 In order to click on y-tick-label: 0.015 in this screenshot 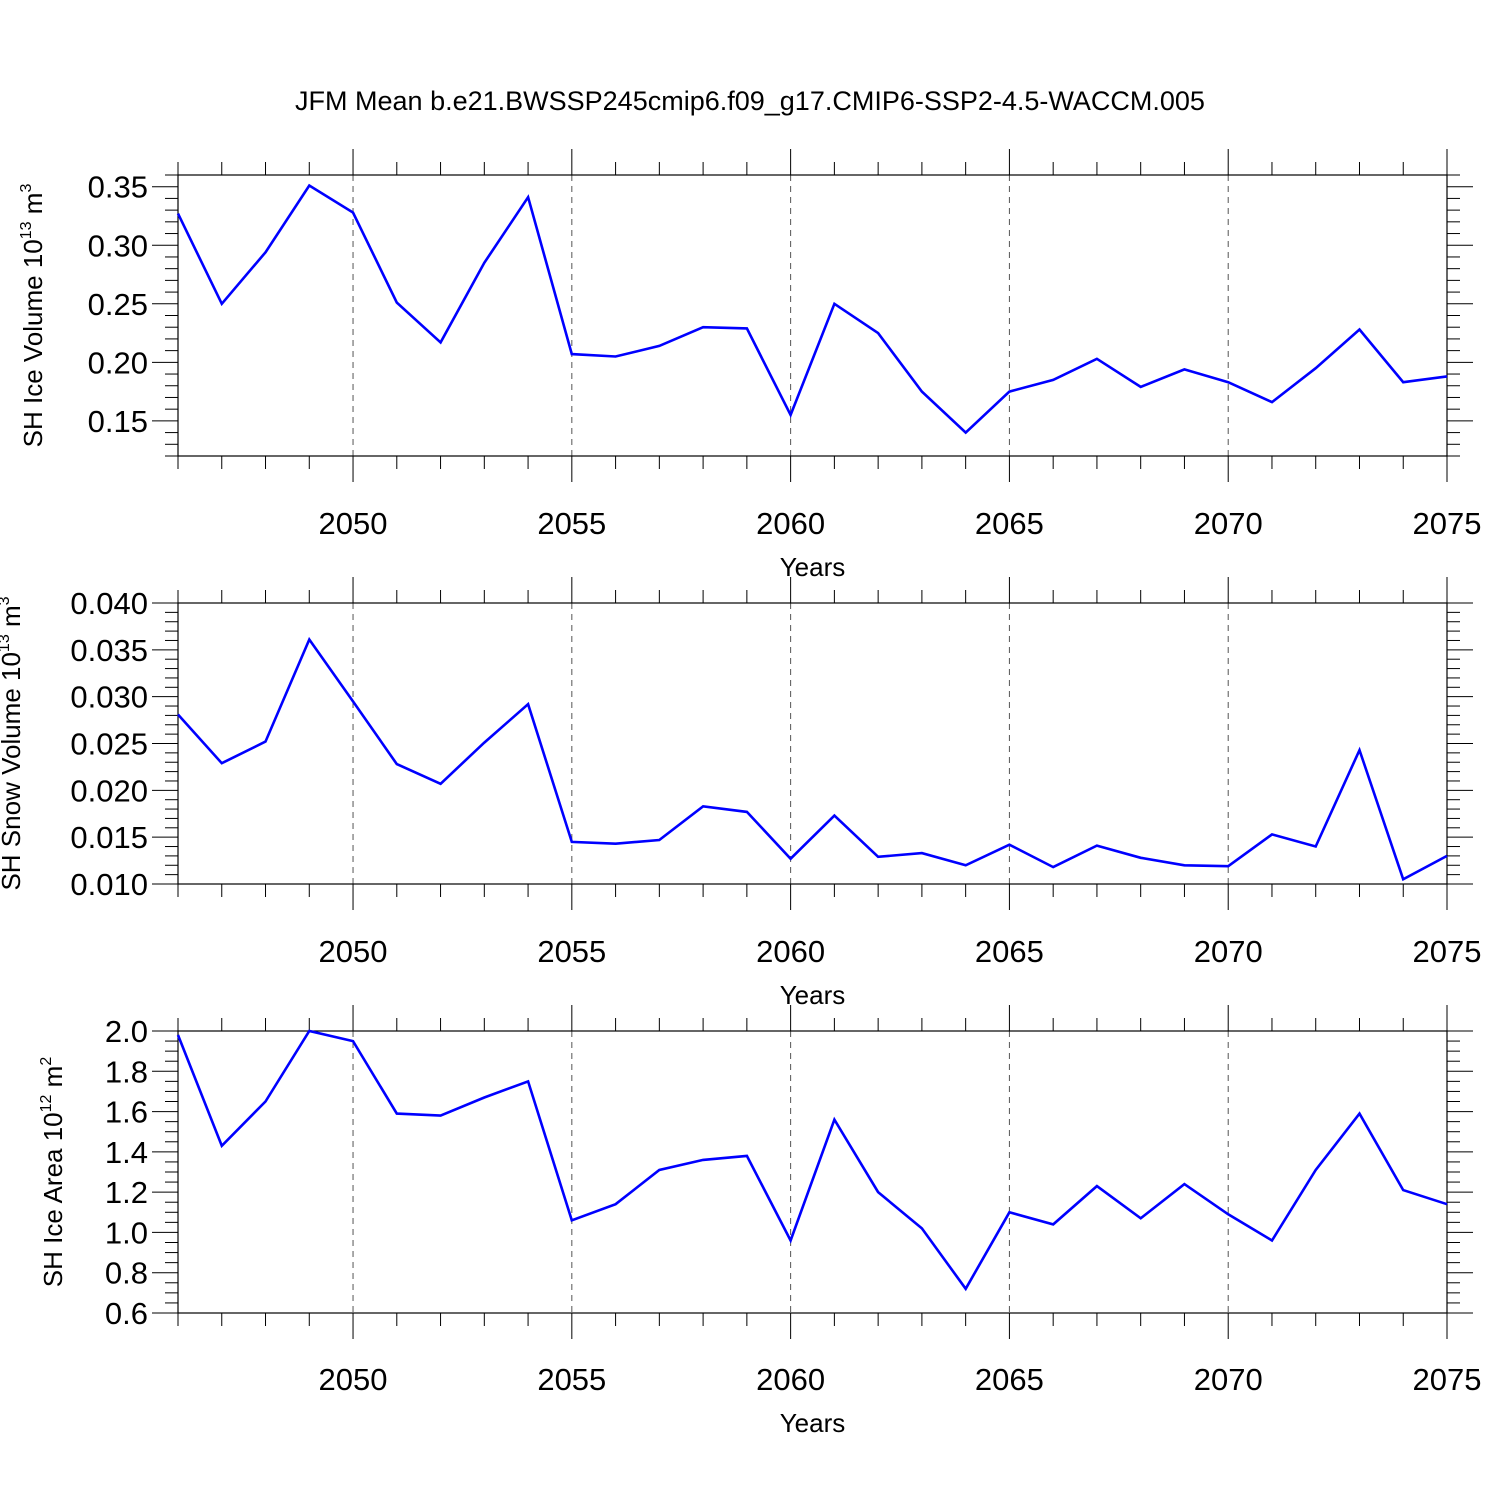, I will do `click(109, 837)`.